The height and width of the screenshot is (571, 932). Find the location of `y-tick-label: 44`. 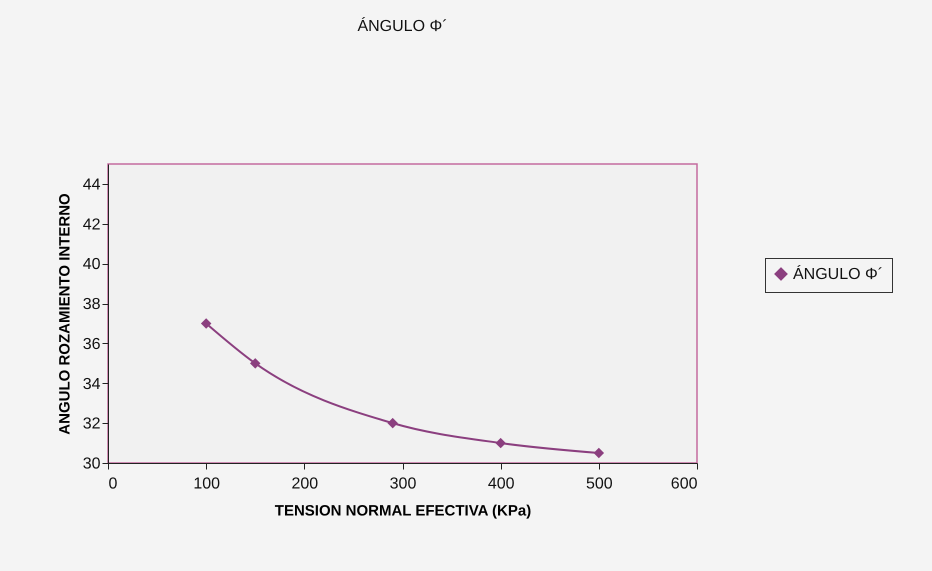

y-tick-label: 44 is located at coordinates (91, 185).